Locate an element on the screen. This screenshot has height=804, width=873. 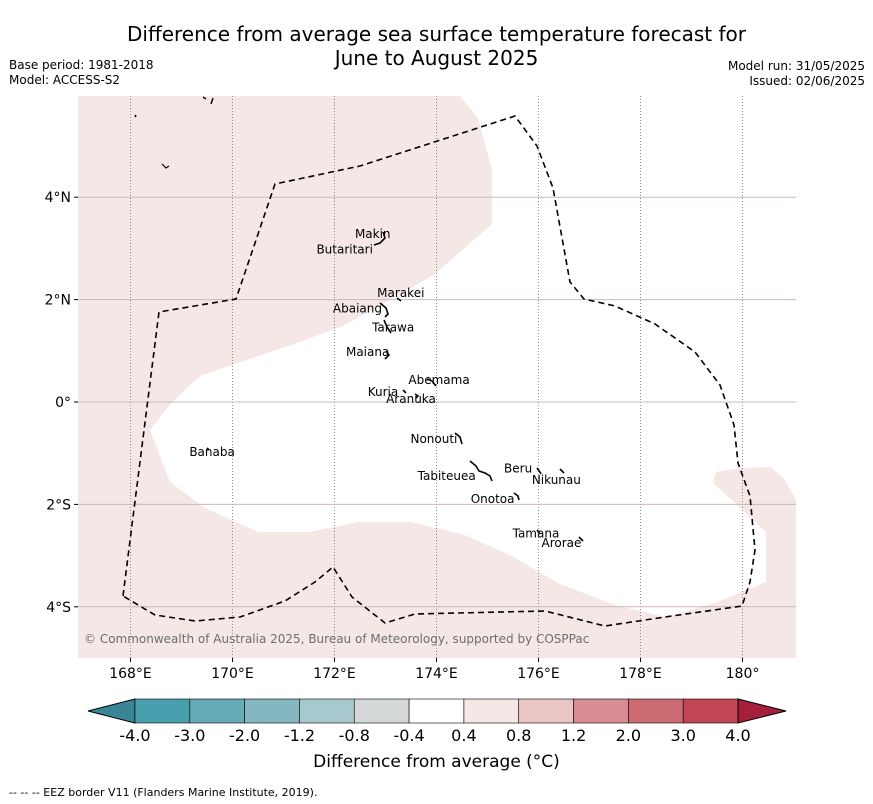
colorbar-tick-label: -2.0 is located at coordinates (244, 735).